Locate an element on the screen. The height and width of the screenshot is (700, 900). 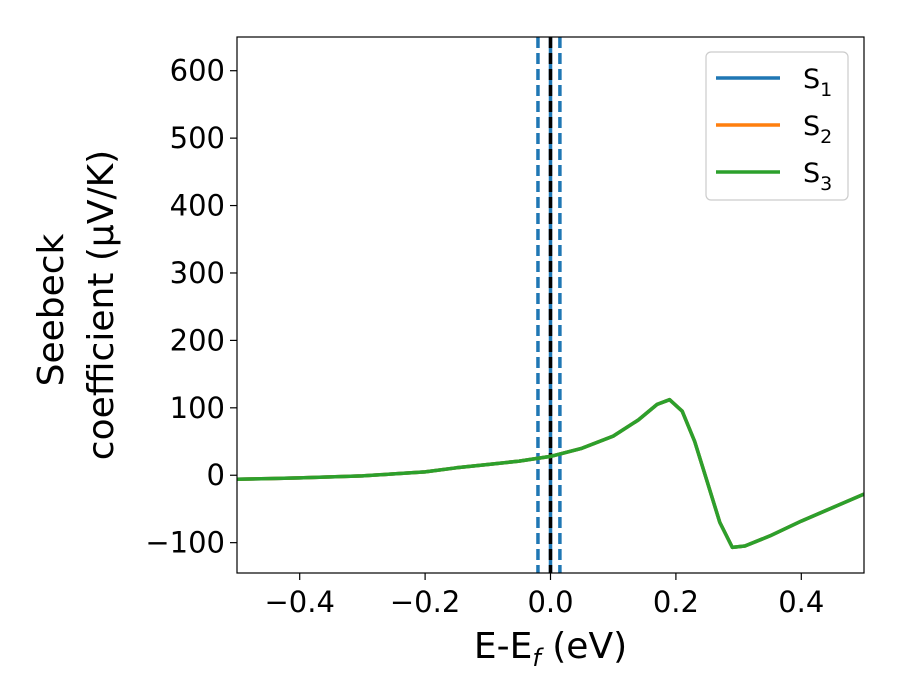
legend-label-s3: S3 is located at coordinates (817, 176).